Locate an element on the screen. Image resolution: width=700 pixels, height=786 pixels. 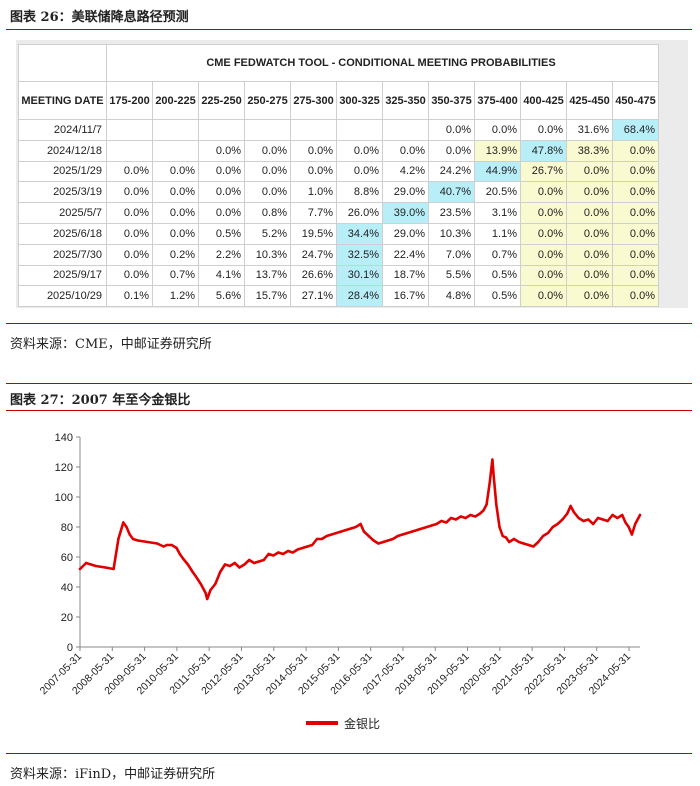
column-header: 450-475 is located at coordinates (635, 100).